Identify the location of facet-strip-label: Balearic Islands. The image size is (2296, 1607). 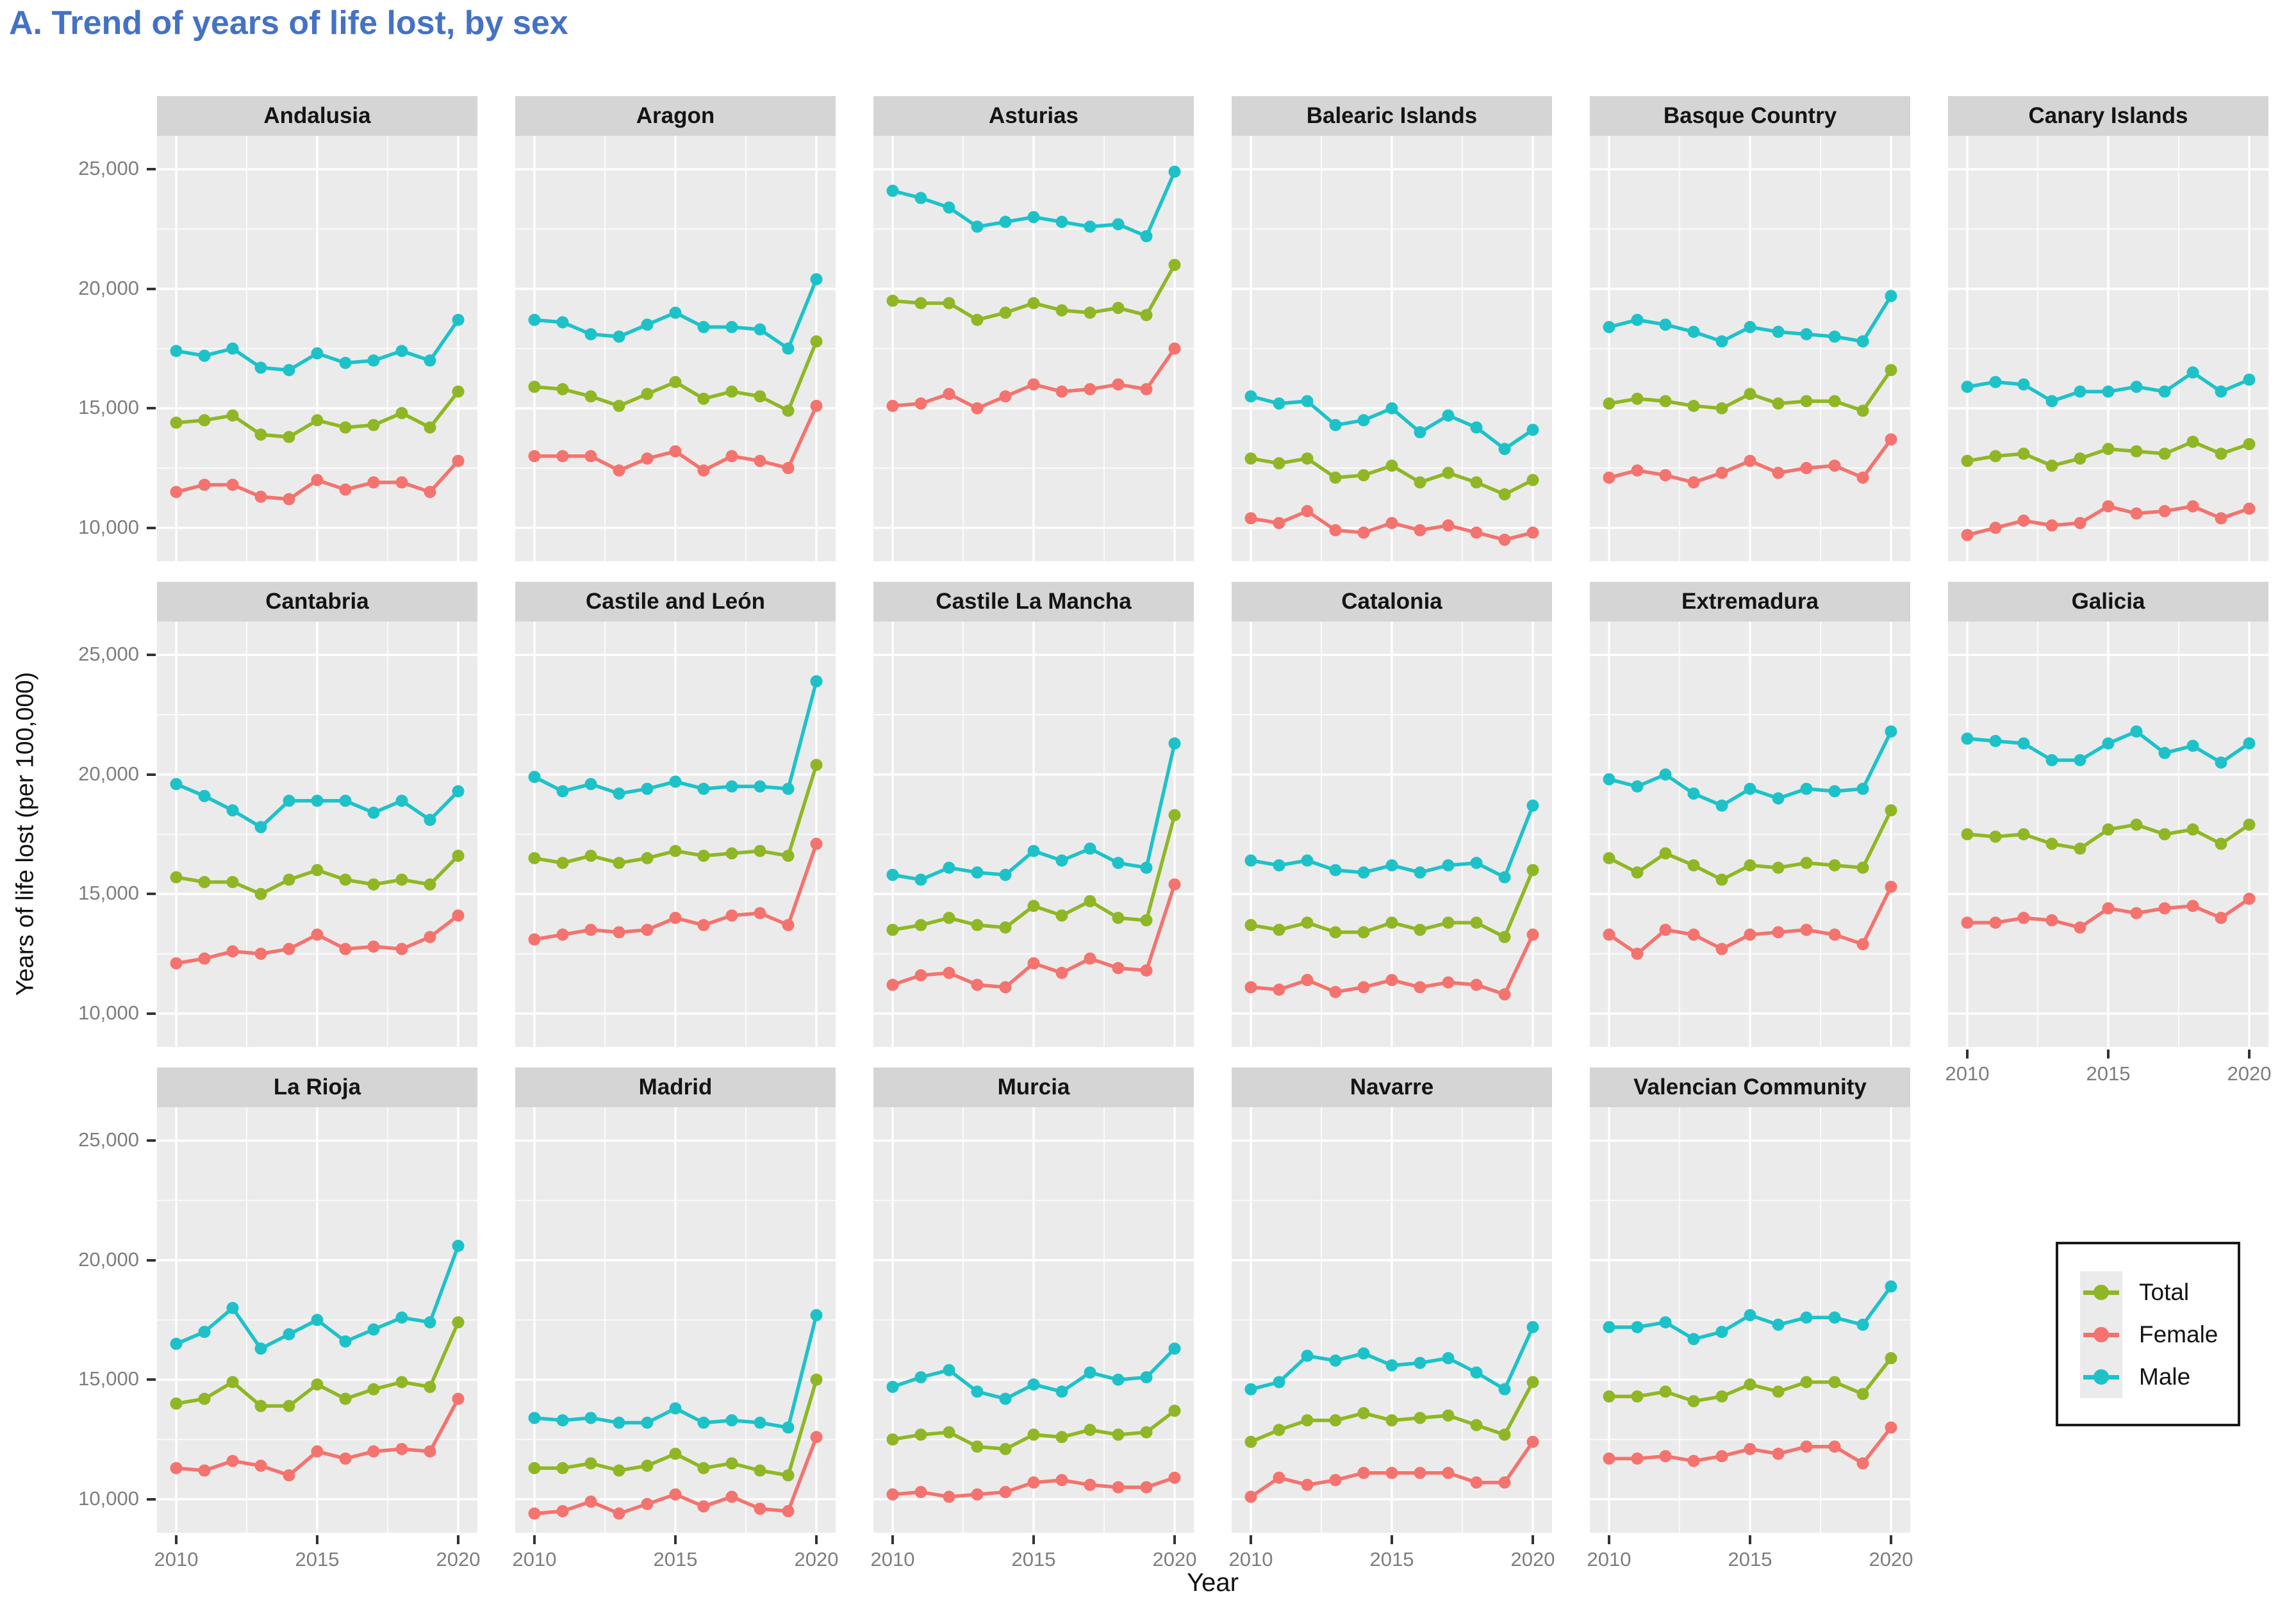
(1392, 116).